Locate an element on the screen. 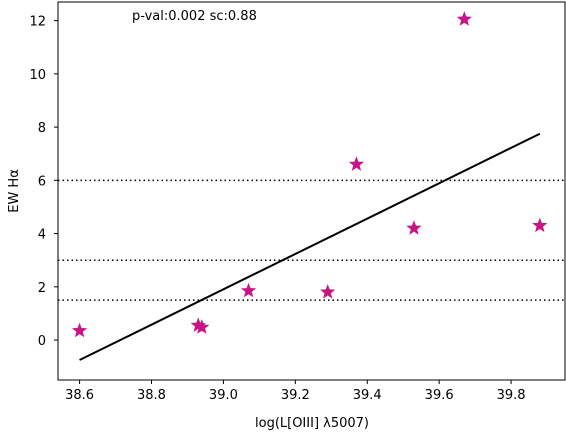 Image resolution: width=566 pixels, height=436 pixels. y-tick-label: 10 is located at coordinates (37, 75).